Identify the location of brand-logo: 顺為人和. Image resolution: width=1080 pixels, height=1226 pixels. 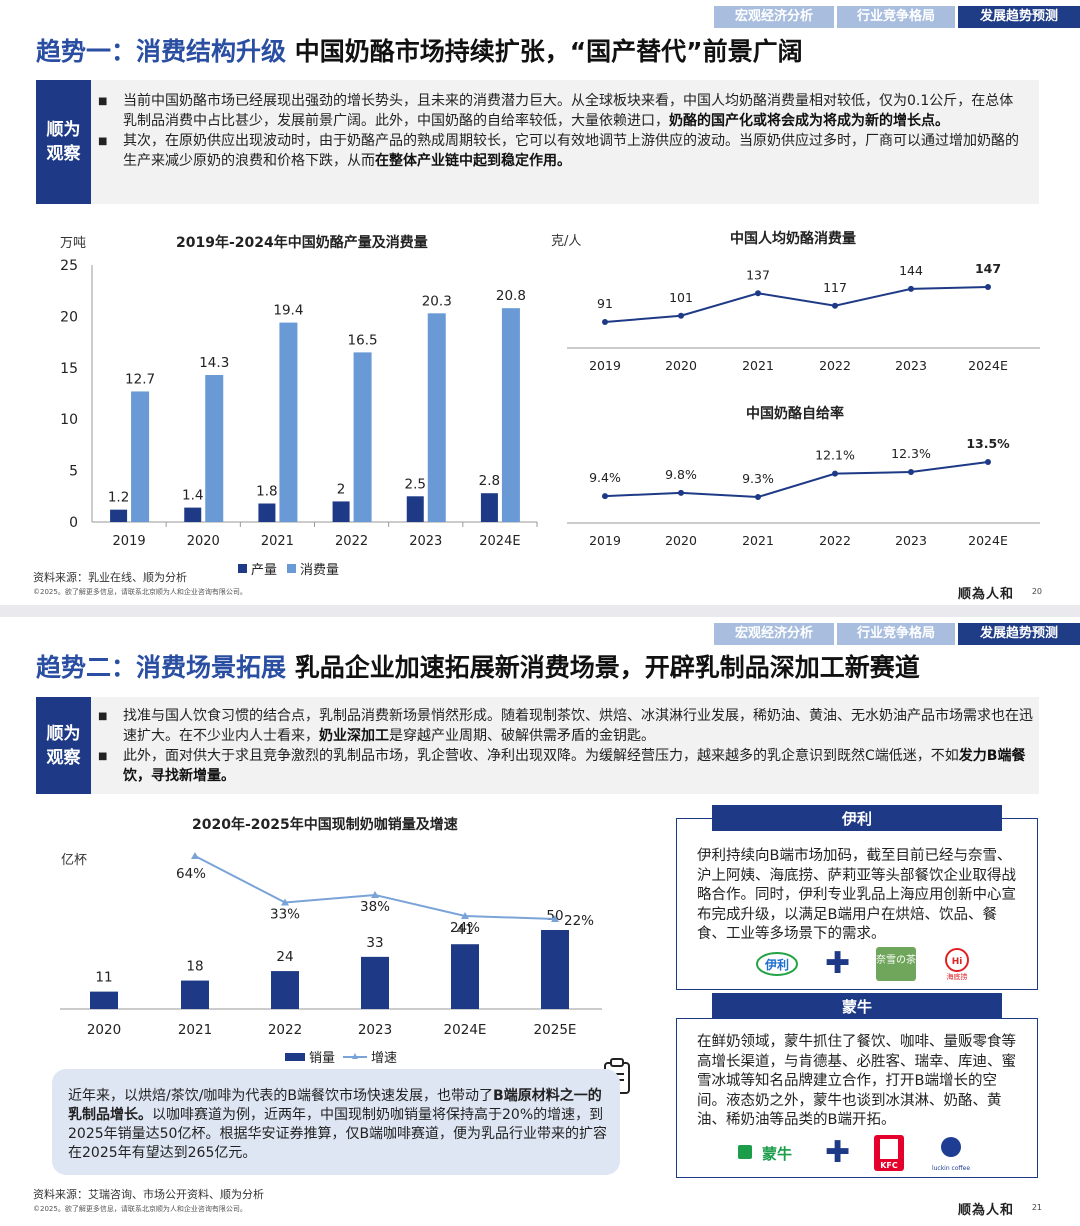
(985, 1210).